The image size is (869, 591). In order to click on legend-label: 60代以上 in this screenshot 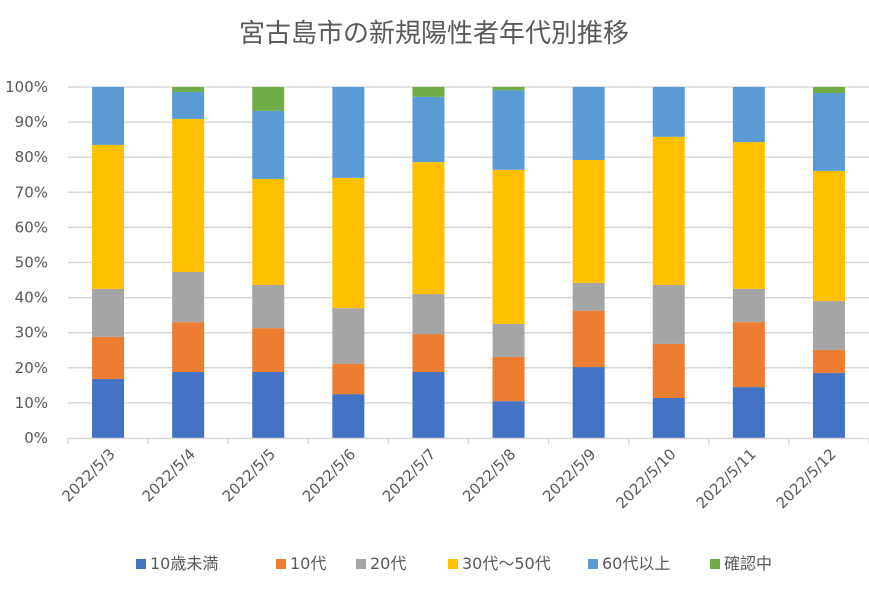, I will do `click(636, 563)`.